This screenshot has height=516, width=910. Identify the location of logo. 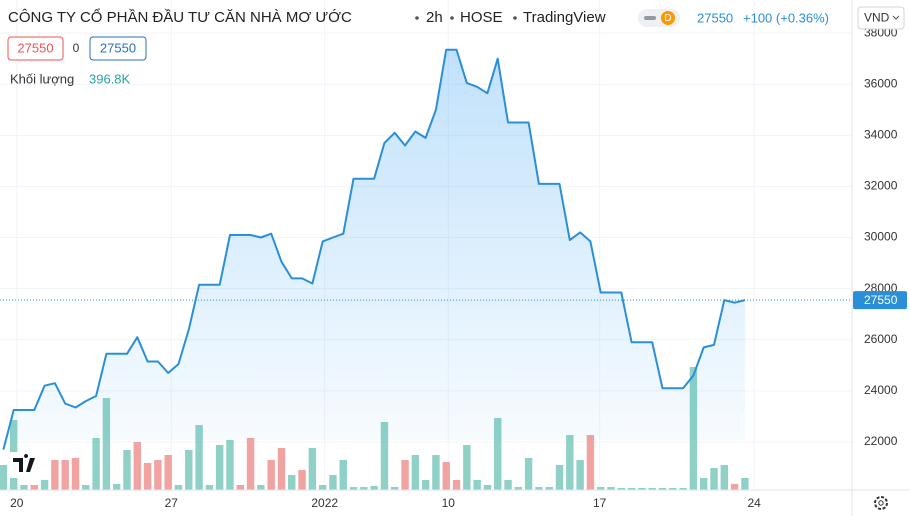
(24, 463).